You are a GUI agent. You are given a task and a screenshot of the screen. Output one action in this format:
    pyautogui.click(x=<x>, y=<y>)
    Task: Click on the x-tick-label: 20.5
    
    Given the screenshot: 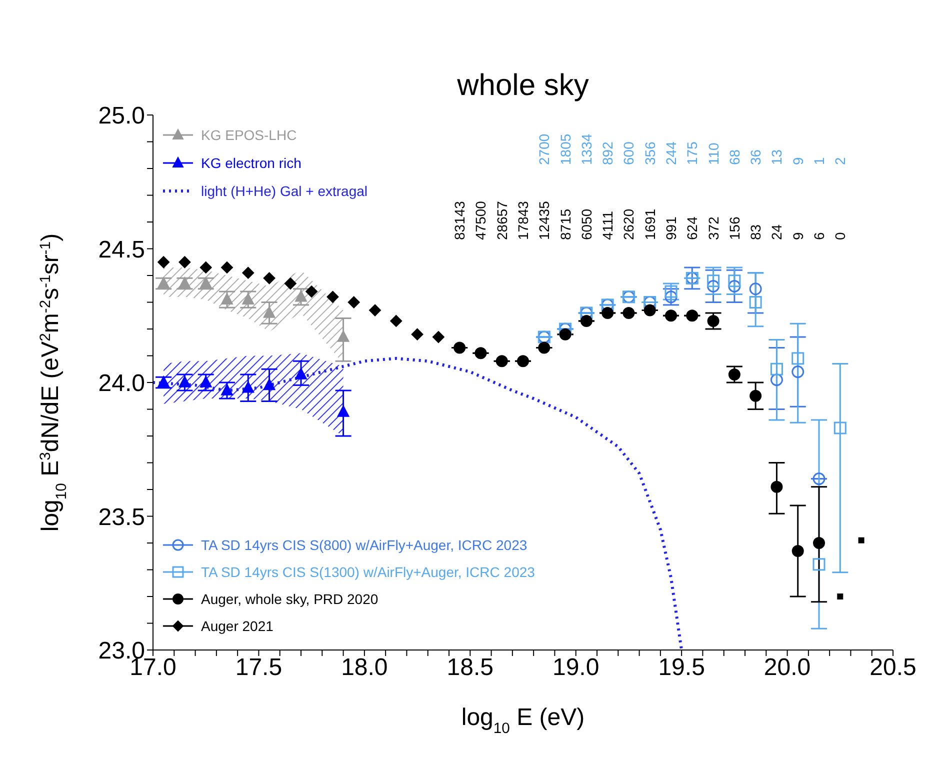 What is the action you would take?
    pyautogui.click(x=893, y=668)
    